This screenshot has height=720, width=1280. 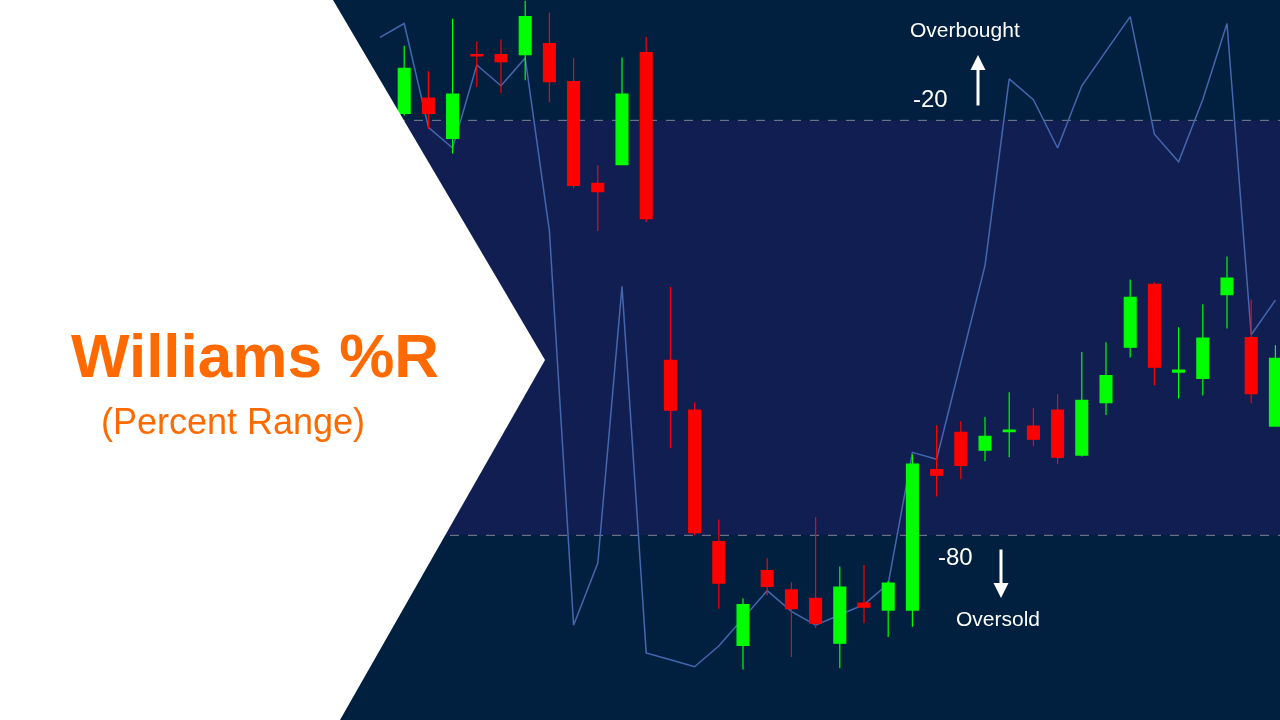 I want to click on ref-line-label: -20, so click(x=930, y=98).